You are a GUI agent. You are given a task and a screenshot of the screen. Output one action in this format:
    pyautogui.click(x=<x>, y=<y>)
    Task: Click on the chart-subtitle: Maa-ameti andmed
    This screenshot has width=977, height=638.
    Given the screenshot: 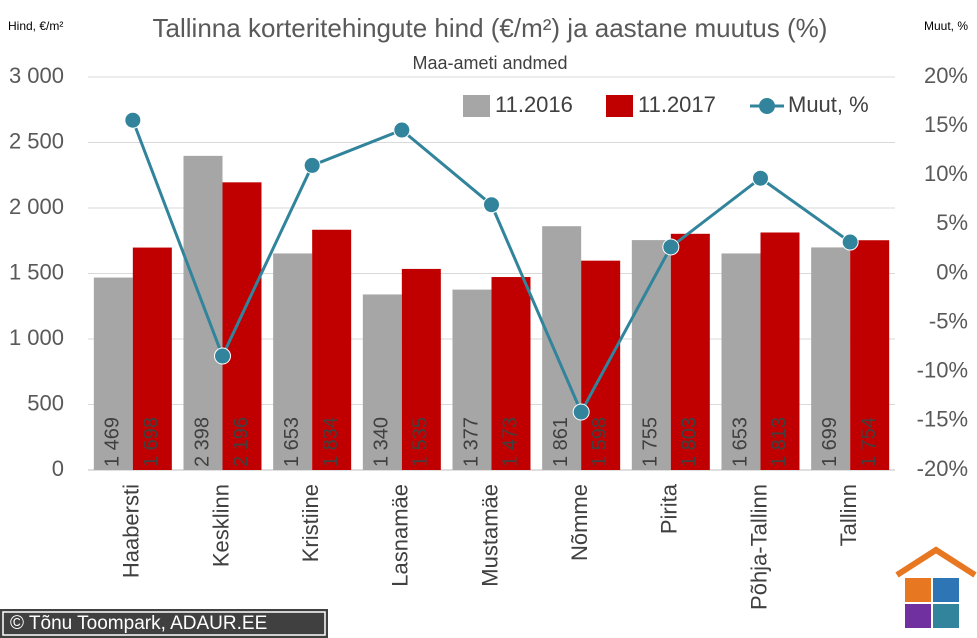 What is the action you would take?
    pyautogui.click(x=489, y=63)
    